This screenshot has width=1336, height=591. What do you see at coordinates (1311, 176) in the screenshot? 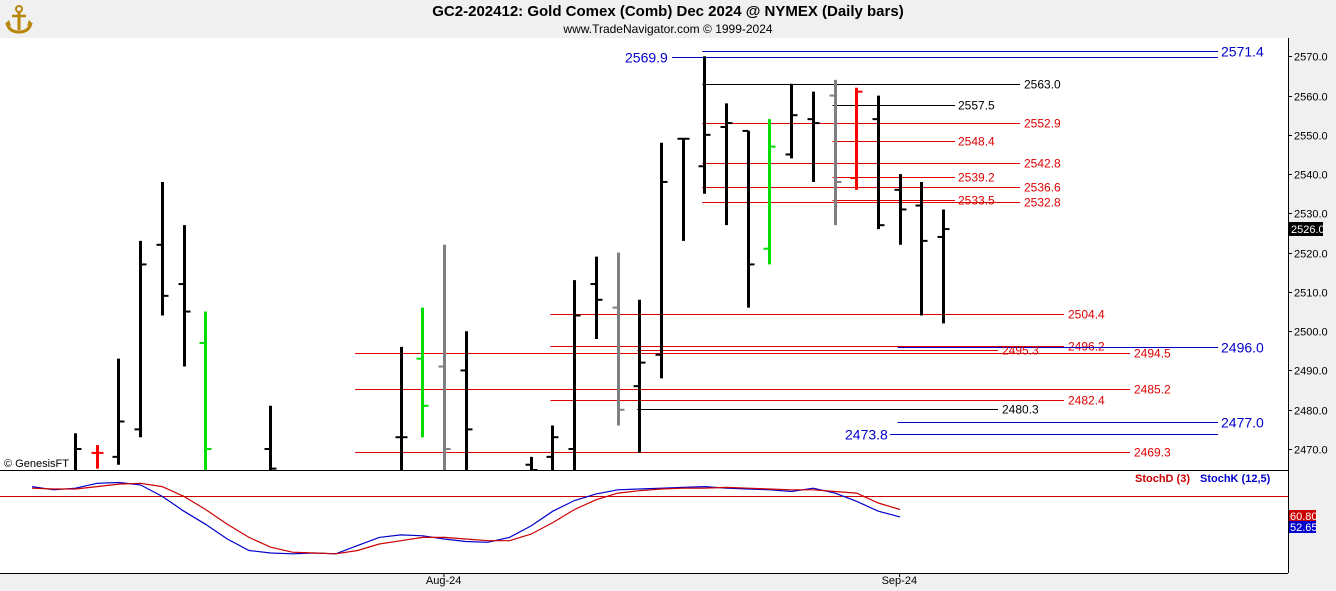
I see `y-tick-label: 2540.0` at bounding box center [1311, 176].